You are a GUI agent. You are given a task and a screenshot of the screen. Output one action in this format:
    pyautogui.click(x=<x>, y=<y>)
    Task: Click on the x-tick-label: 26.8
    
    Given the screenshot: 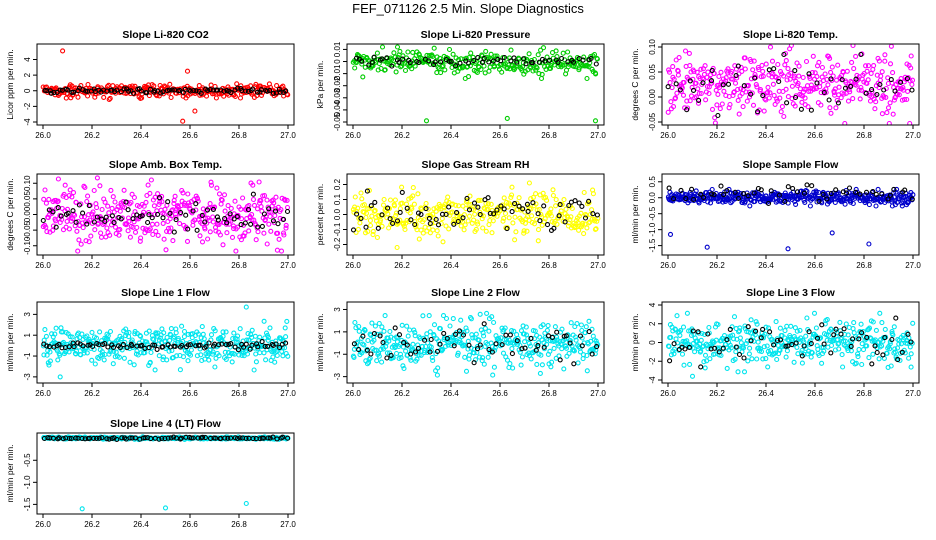 What is the action you would take?
    pyautogui.click(x=239, y=524)
    